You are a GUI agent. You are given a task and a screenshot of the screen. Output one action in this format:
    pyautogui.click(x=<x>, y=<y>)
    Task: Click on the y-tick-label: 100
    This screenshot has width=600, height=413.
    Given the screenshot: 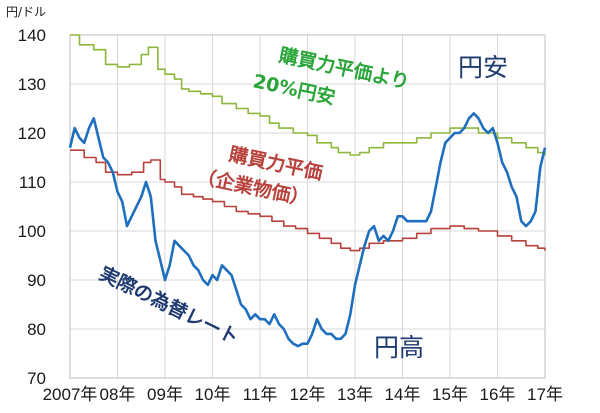 What is the action you would take?
    pyautogui.click(x=32, y=231)
    